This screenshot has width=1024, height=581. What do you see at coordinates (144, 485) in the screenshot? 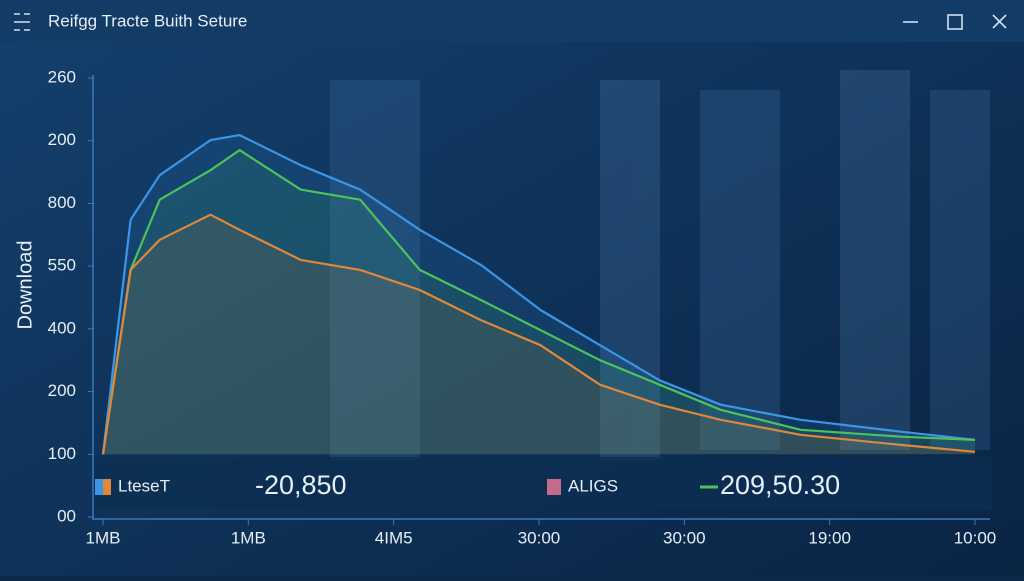
I see `legend-label: LteseT` at bounding box center [144, 485].